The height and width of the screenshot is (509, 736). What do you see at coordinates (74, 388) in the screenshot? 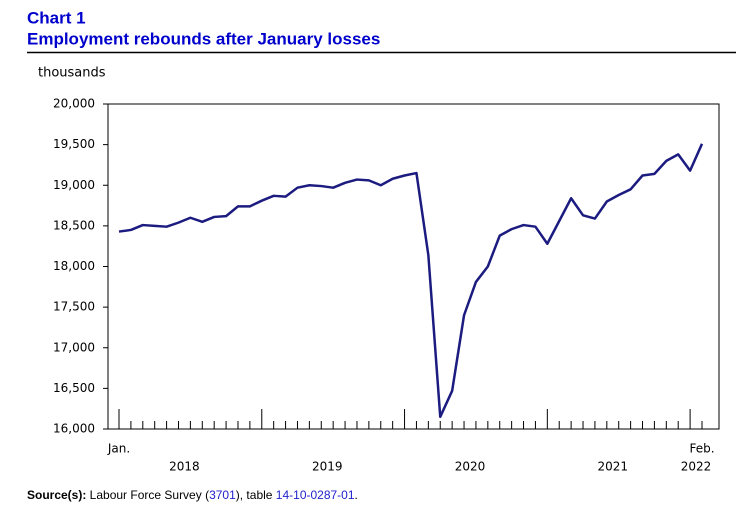
I see `y-tick-label: 16,500` at bounding box center [74, 388].